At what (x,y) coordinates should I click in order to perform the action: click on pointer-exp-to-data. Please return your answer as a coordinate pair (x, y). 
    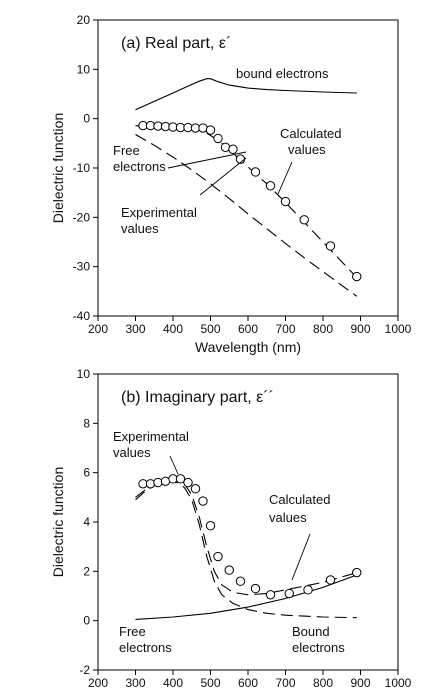
    Looking at the image, I should click on (223, 176).